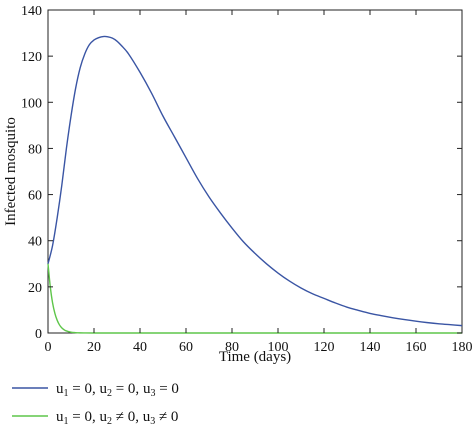  I want to click on x-tick-label: 120, so click(324, 347).